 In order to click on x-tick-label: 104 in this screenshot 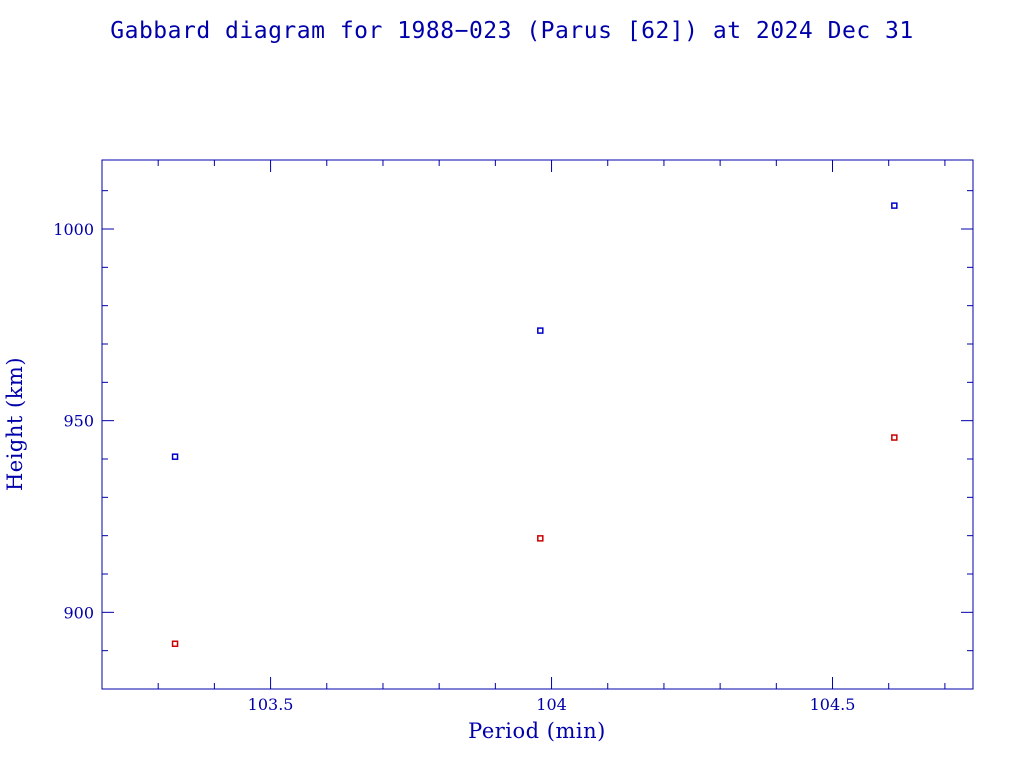, I will do `click(551, 704)`.